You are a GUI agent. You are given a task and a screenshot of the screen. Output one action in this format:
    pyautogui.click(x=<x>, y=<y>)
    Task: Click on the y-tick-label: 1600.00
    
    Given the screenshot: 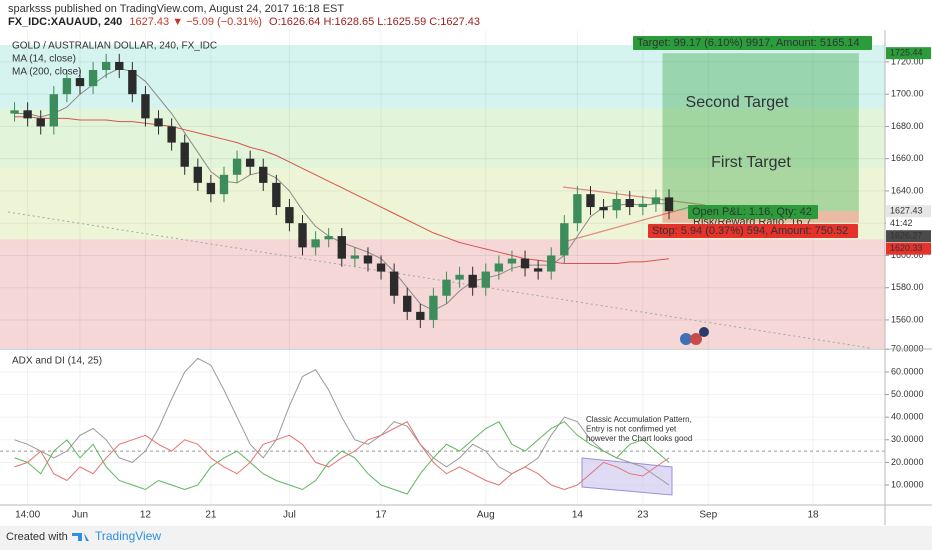 What is the action you would take?
    pyautogui.click(x=907, y=255)
    